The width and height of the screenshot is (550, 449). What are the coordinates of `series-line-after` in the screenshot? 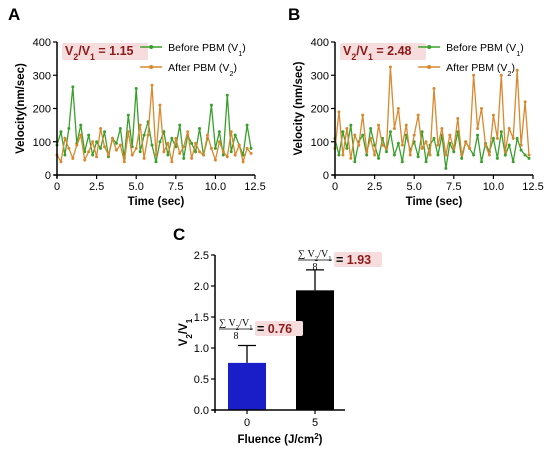 It's located at (432, 112).